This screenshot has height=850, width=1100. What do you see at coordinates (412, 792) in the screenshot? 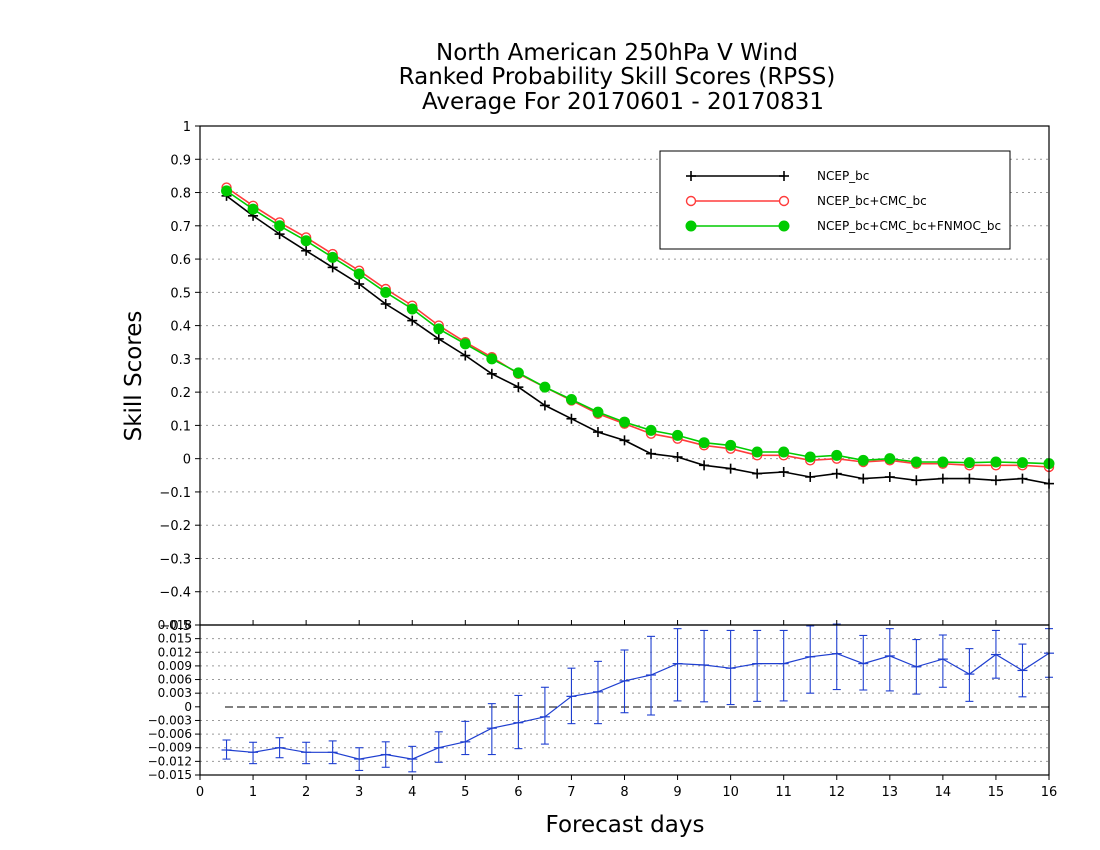
I see `x-tick-label: 4` at bounding box center [412, 792].